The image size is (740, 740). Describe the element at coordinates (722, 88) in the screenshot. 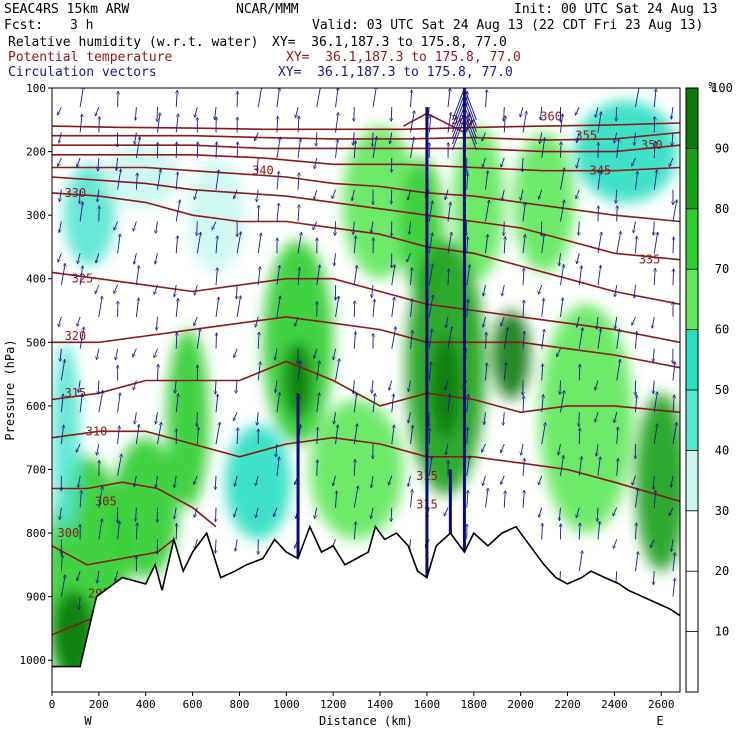

I see `colorbar-label: 100` at that location.